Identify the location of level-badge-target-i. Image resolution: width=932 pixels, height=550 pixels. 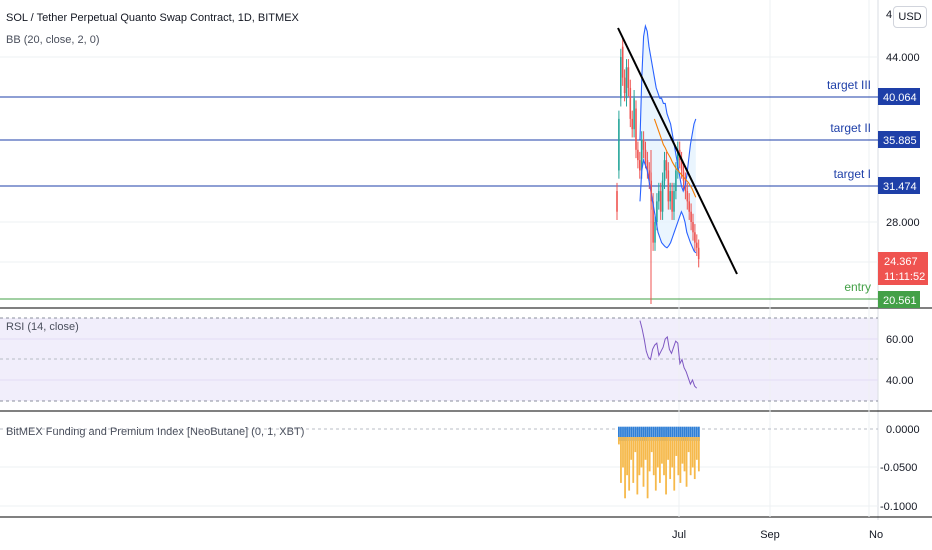
(899, 185).